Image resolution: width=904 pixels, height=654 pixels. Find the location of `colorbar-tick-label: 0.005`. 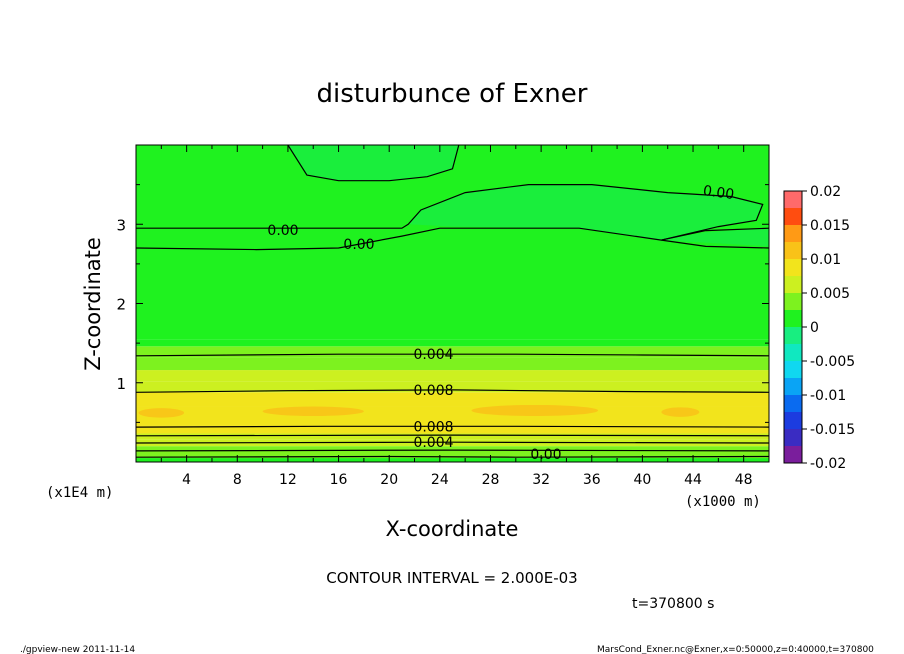

colorbar-tick-label: 0.005 is located at coordinates (830, 294).